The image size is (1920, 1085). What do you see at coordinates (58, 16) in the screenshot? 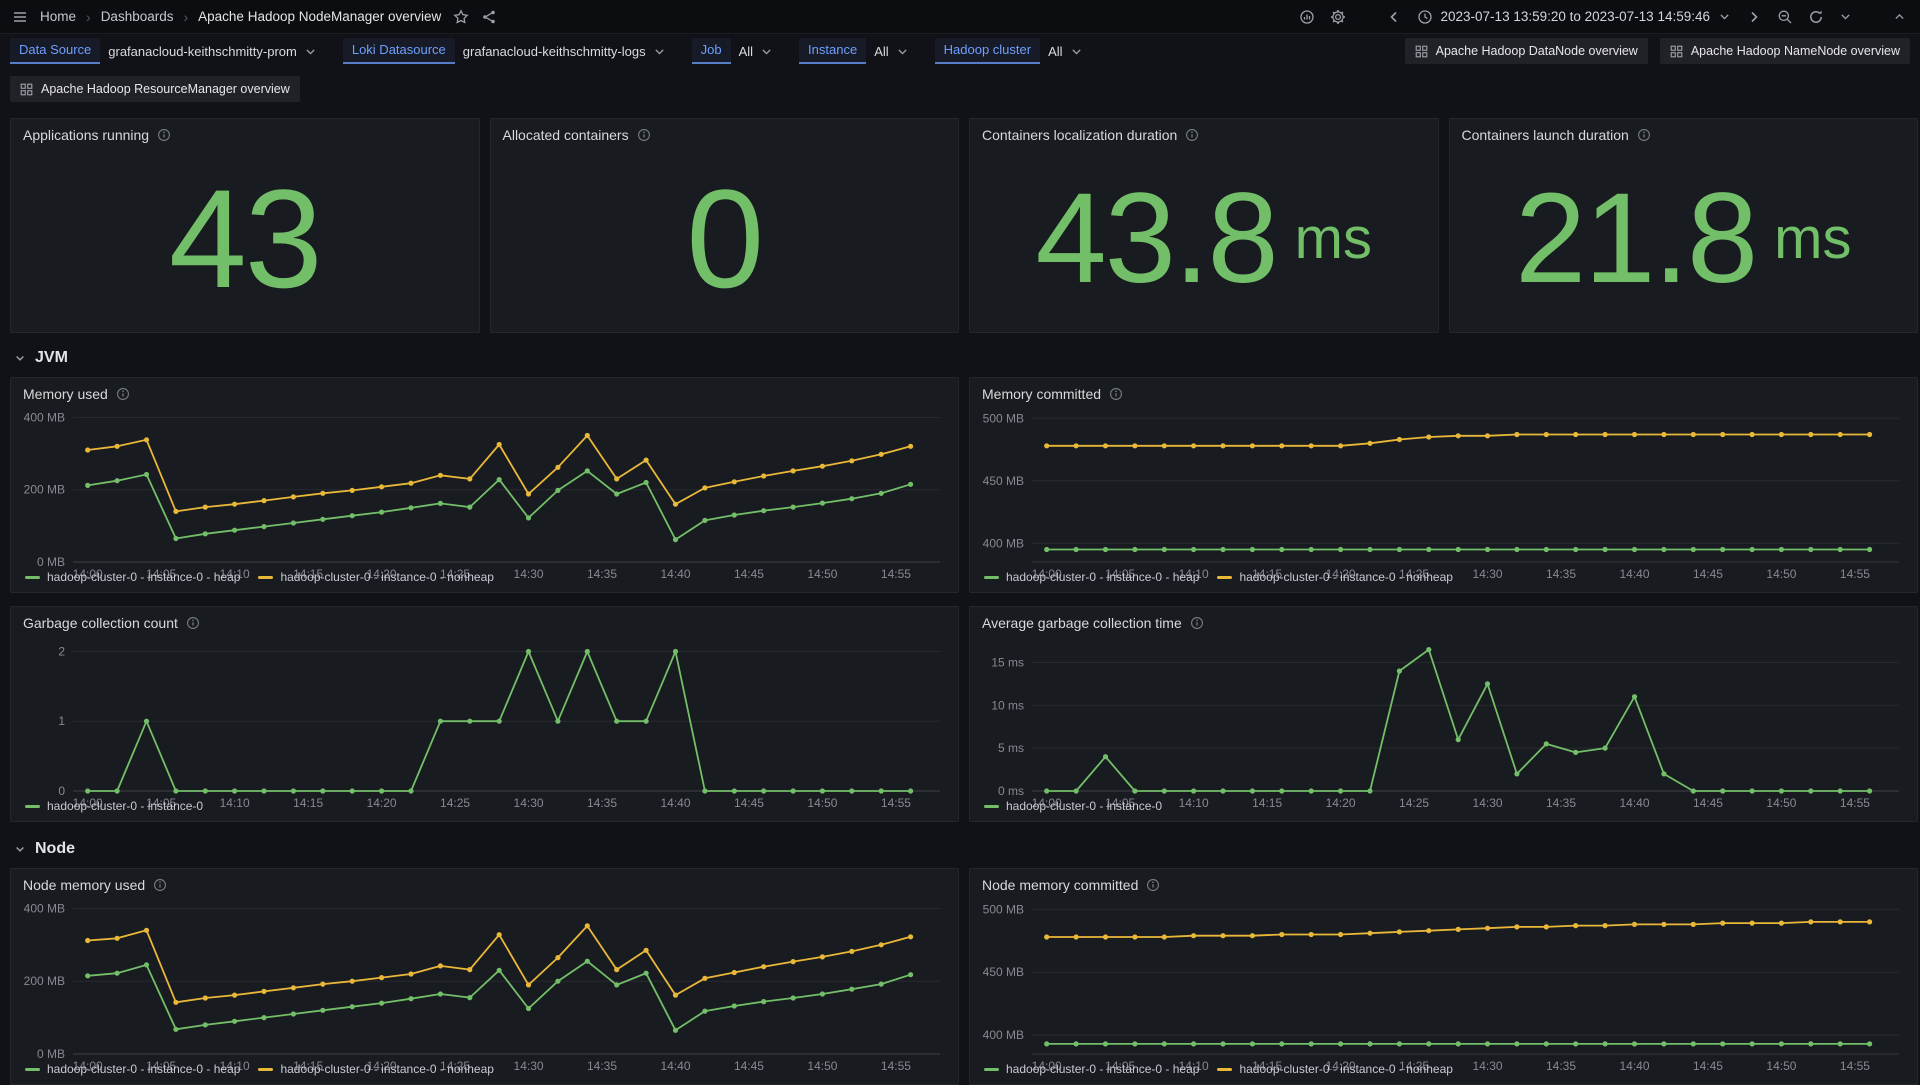
I see `breadcrumb-home: Home` at bounding box center [58, 16].